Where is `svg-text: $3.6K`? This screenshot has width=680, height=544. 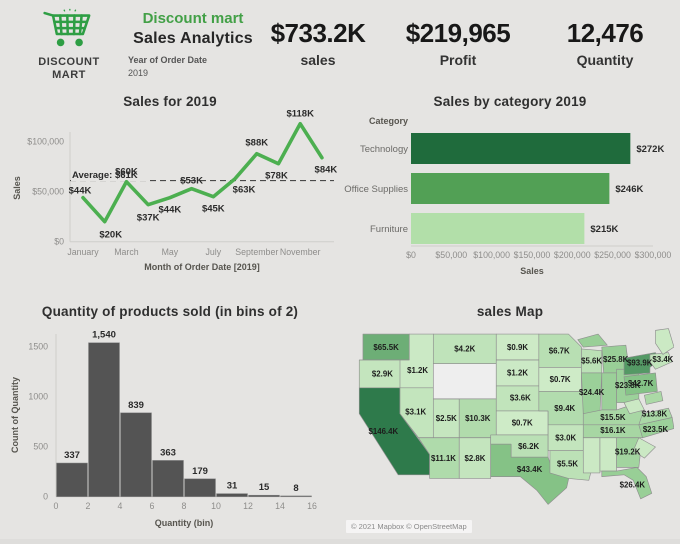 svg-text: $3.6K is located at coordinates (520, 398).